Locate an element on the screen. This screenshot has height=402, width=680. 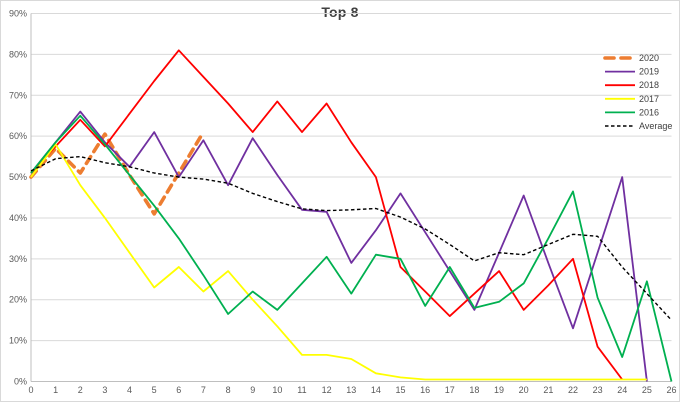
x-tick-label-8: 8 is located at coordinates (228, 390).